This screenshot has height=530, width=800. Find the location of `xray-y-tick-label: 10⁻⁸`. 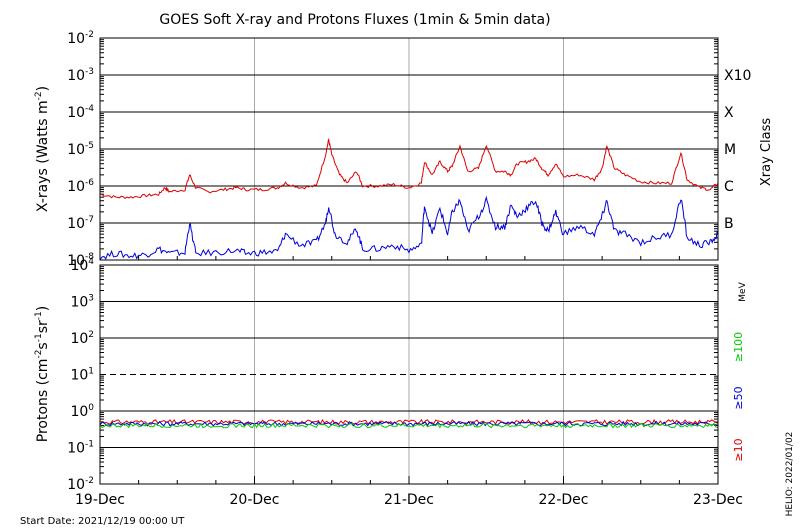

xray-y-tick-label: 10⁻⁸ is located at coordinates (80, 260).